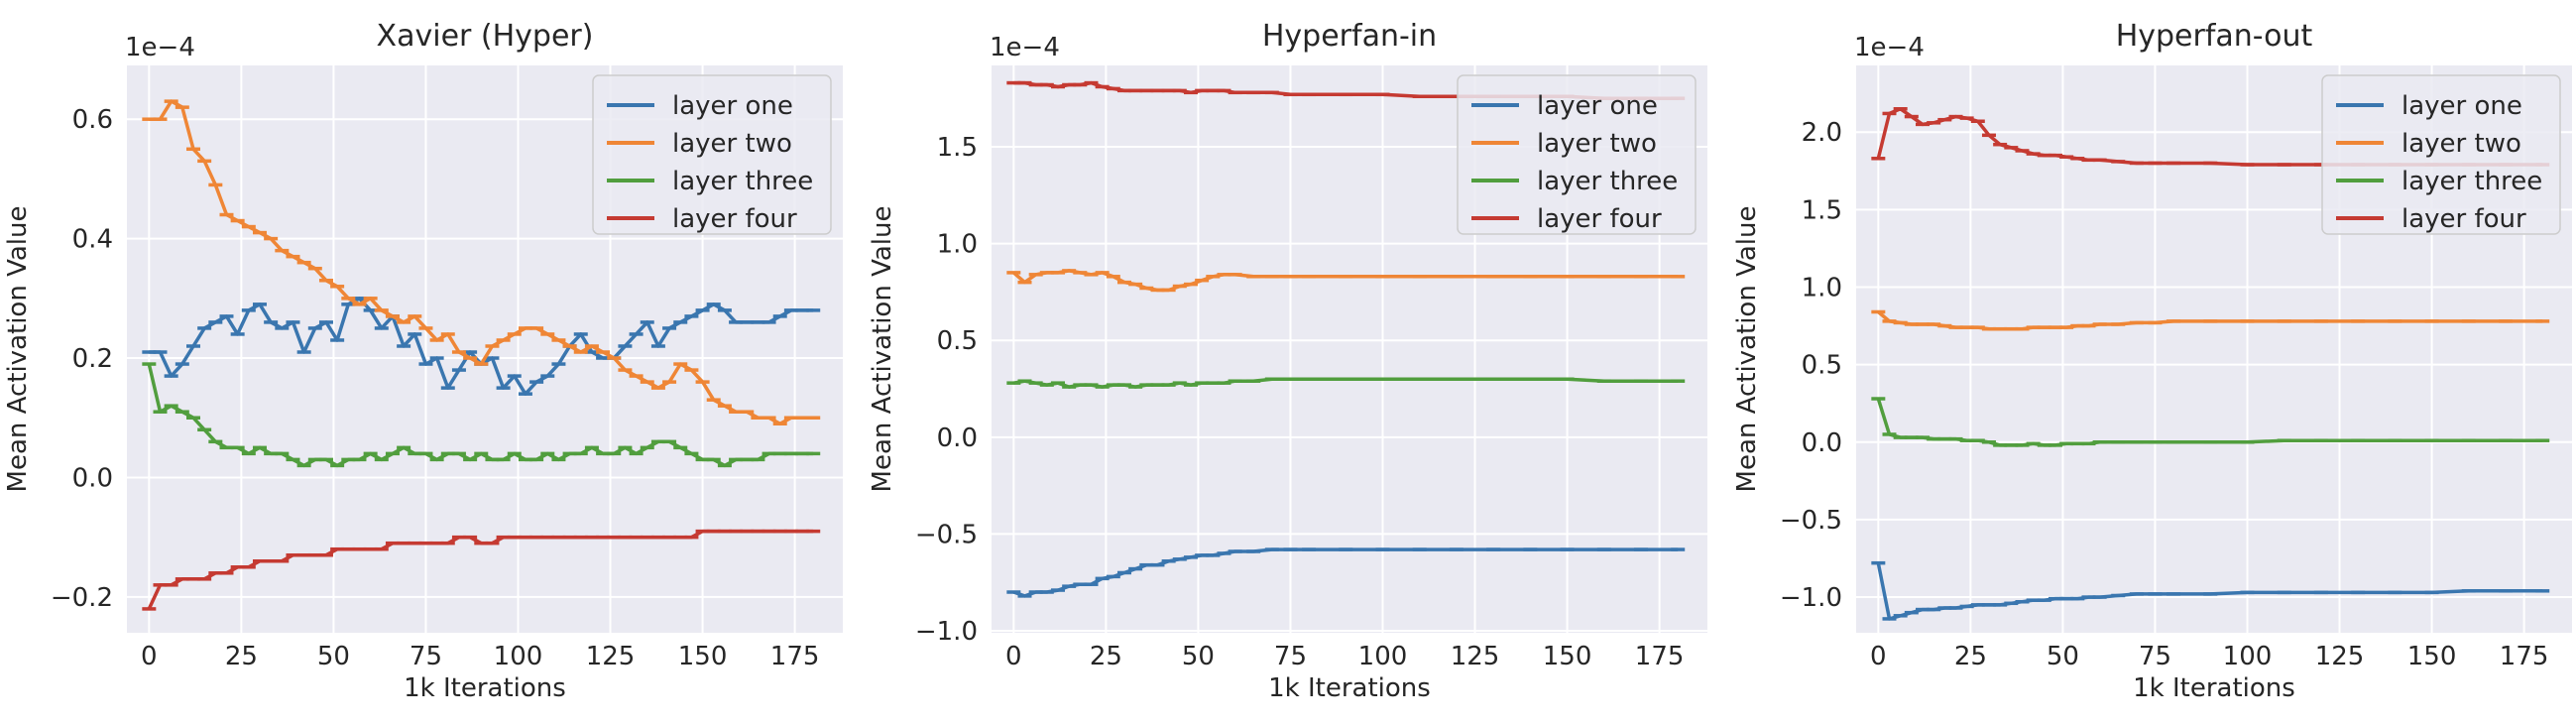 The height and width of the screenshot is (726, 2576). Describe the element at coordinates (92, 120) in the screenshot. I see `y-tick-label: 0.6` at that location.